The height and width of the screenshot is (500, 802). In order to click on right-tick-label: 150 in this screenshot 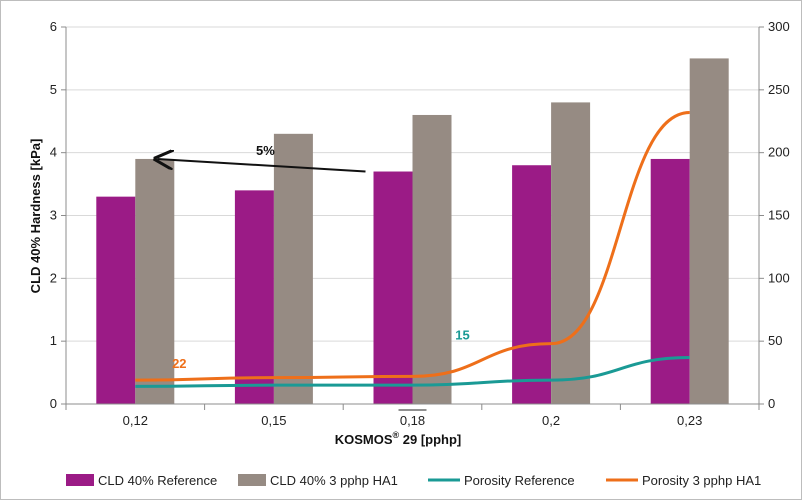, I will do `click(779, 215)`.